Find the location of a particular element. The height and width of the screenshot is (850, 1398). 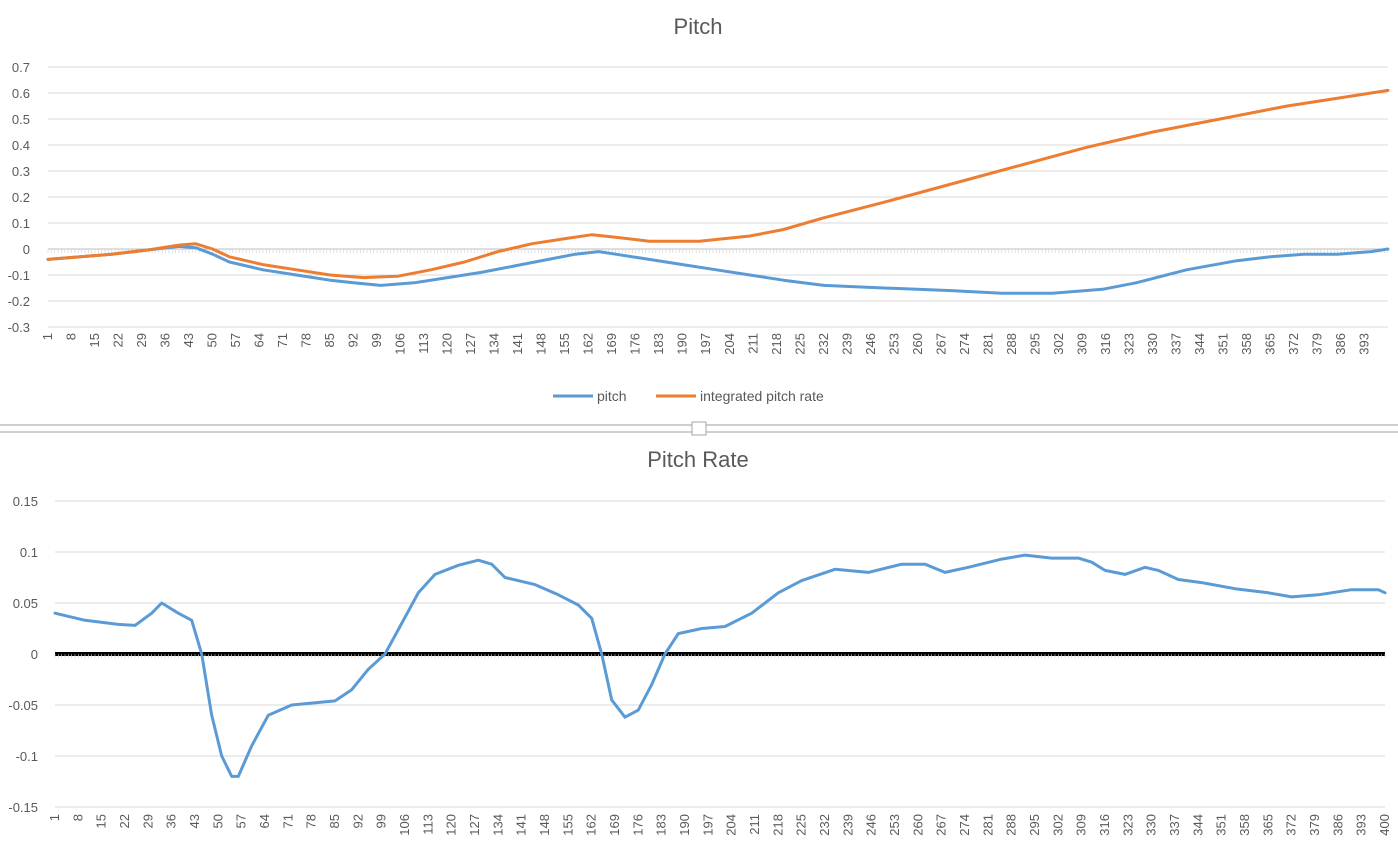

x-tick-label: 113 is located at coordinates (427, 824).